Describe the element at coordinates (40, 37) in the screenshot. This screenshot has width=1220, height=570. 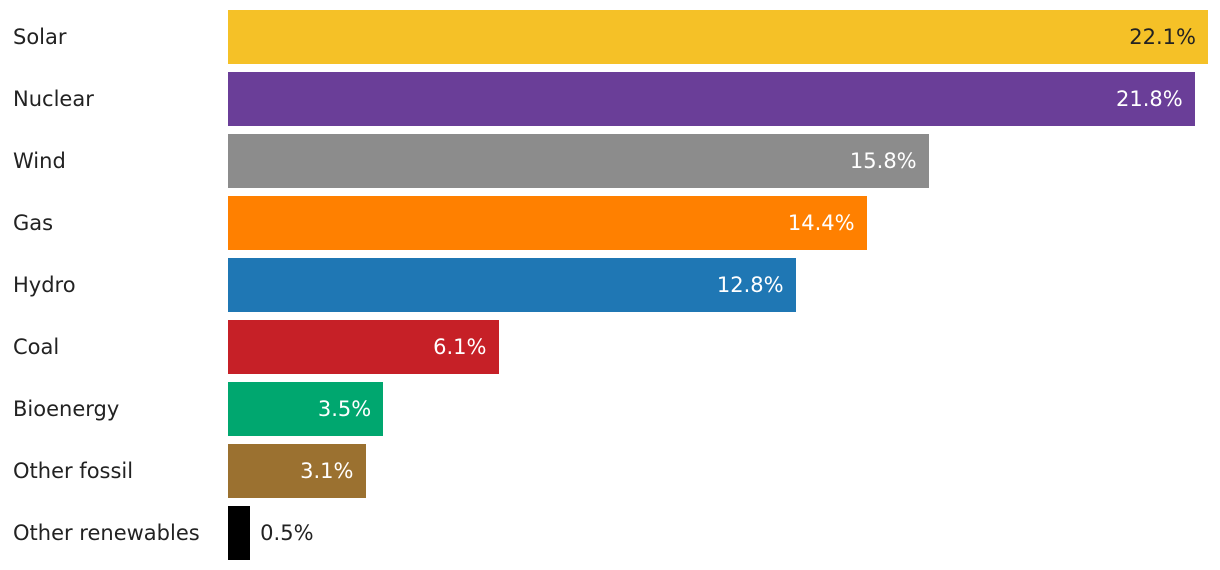
I see `category-label-solar: Solar` at that location.